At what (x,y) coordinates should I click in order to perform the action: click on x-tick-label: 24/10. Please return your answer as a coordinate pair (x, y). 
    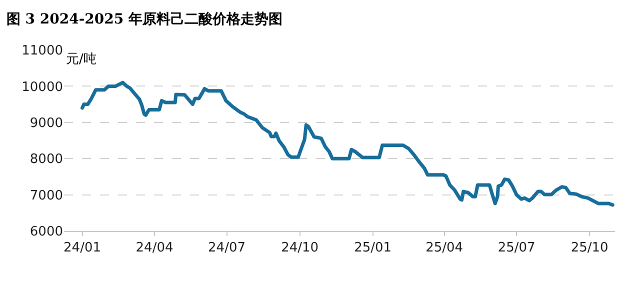
    Looking at the image, I should click on (300, 248).